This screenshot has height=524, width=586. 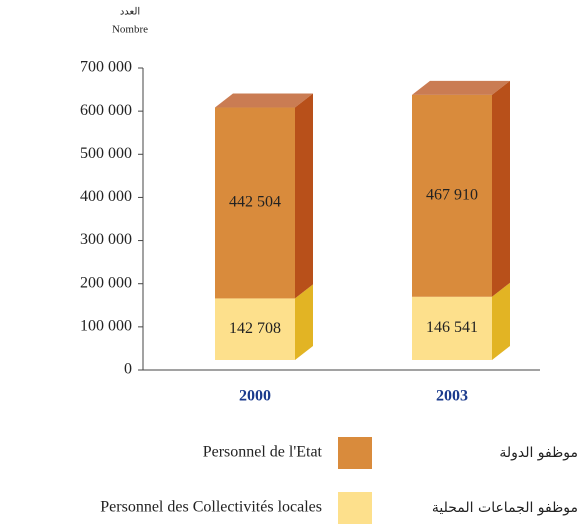 What do you see at coordinates (106, 110) in the screenshot?
I see `y-tick-label: 600 000` at bounding box center [106, 110].